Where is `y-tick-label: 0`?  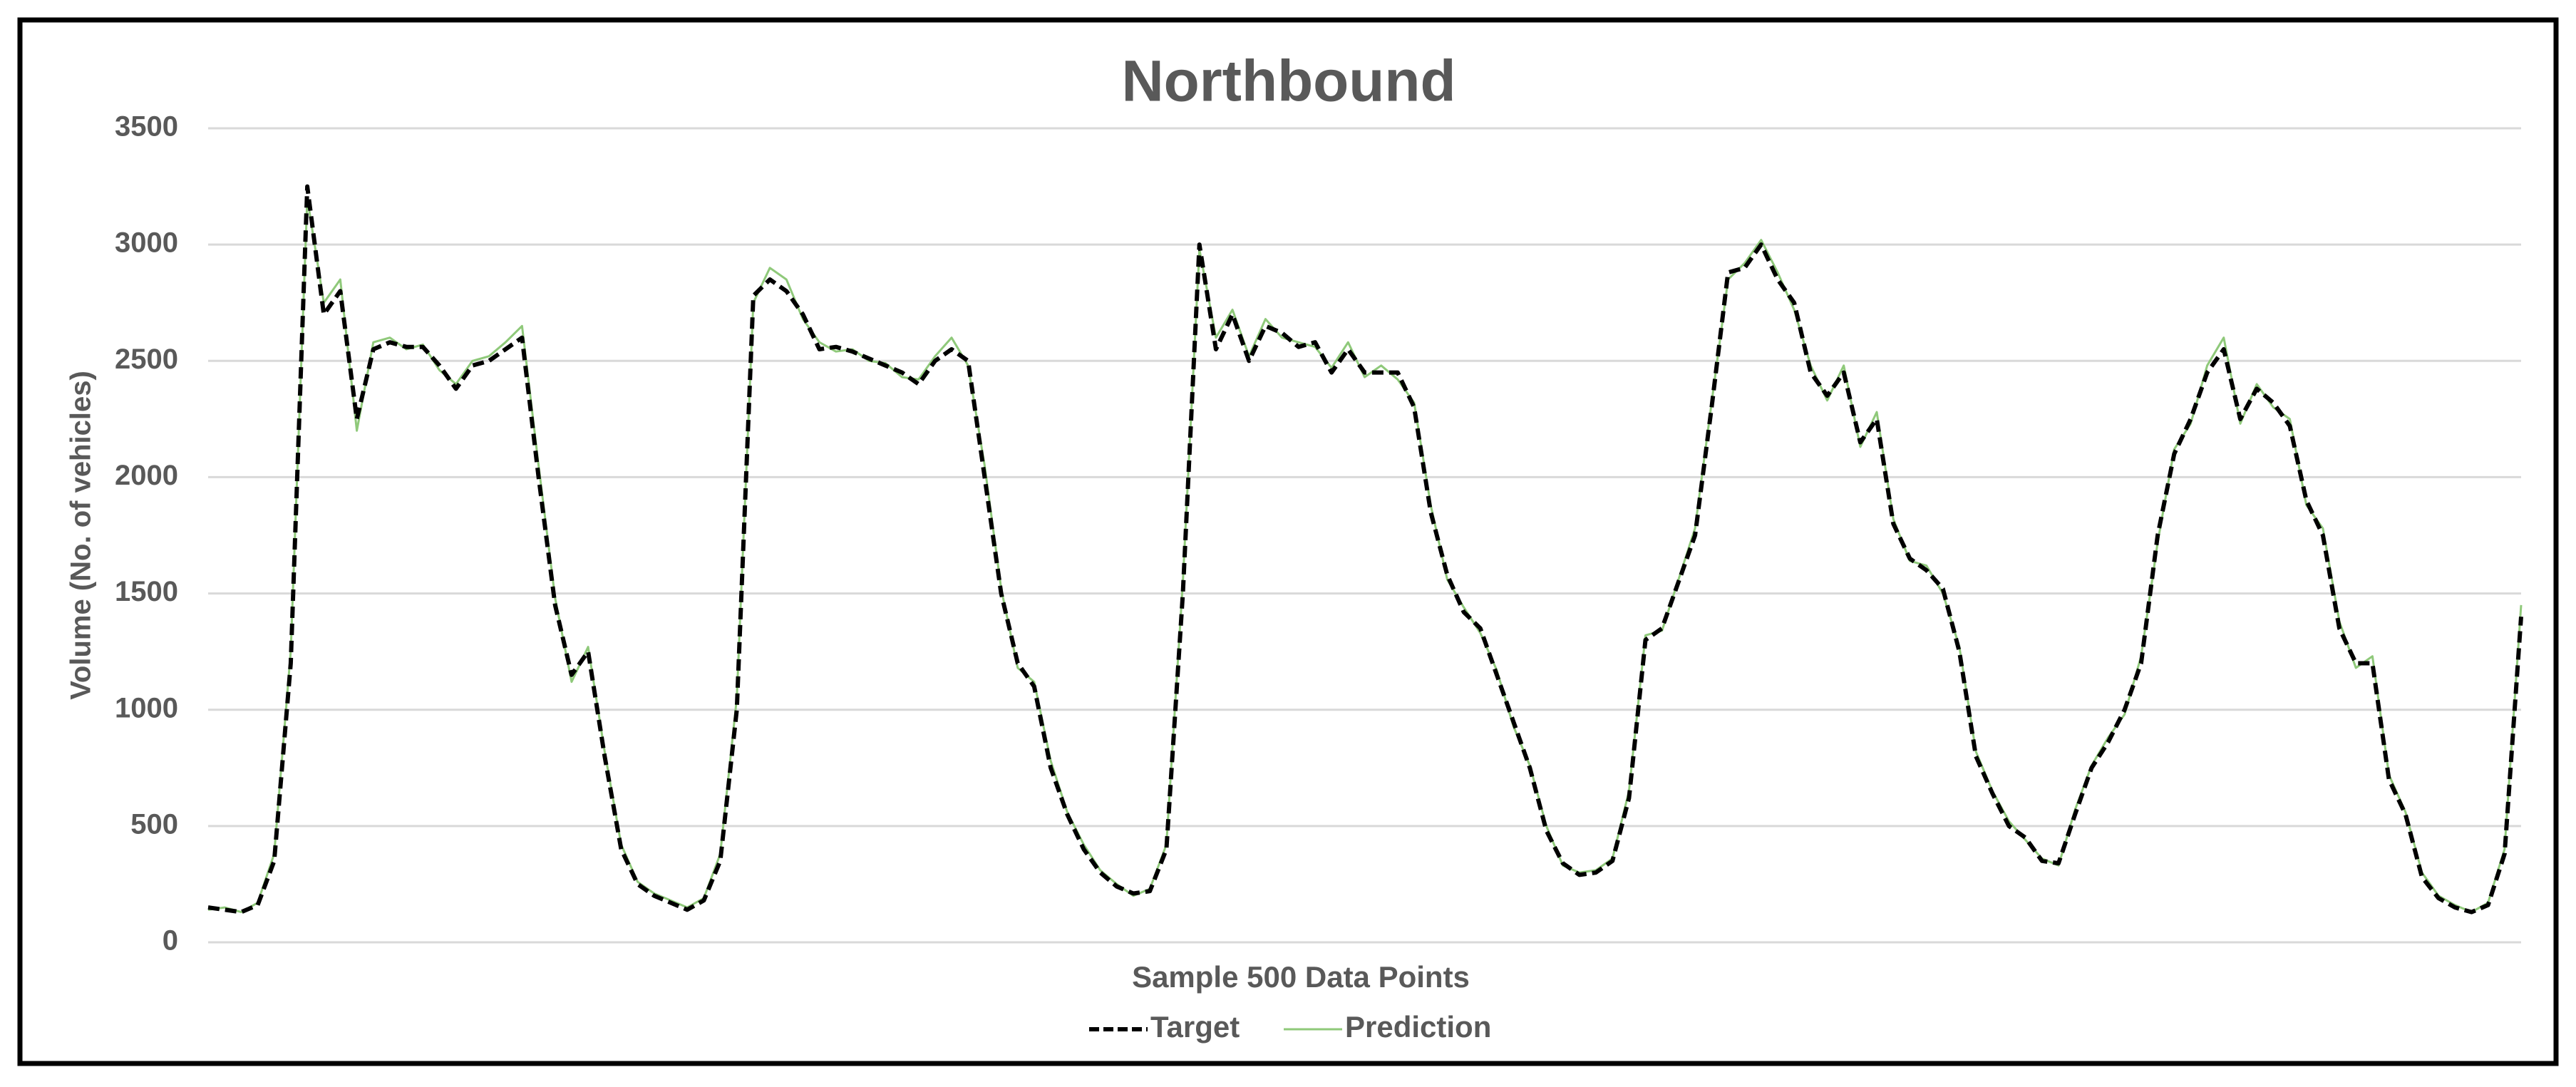
y-tick-label: 0 is located at coordinates (170, 941).